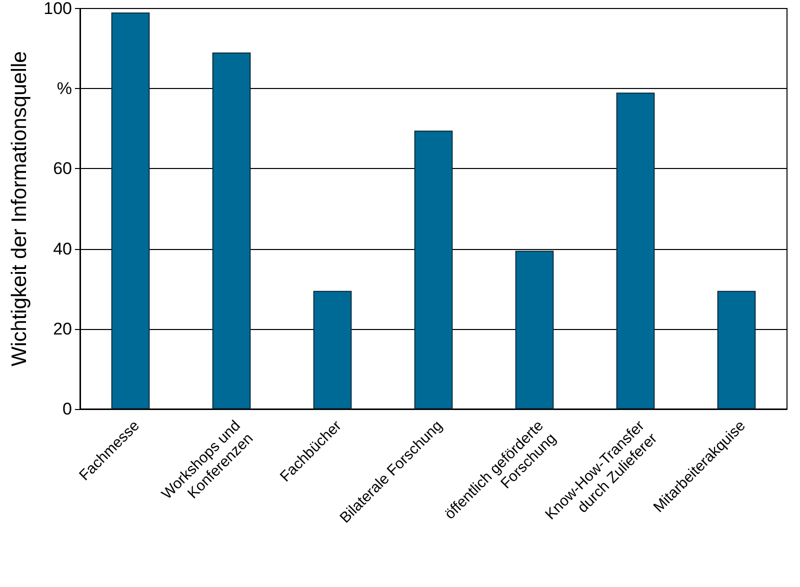 Image resolution: width=800 pixels, height=587 pixels. What do you see at coordinates (64, 88) in the screenshot?
I see `y-tick-label: %` at bounding box center [64, 88].